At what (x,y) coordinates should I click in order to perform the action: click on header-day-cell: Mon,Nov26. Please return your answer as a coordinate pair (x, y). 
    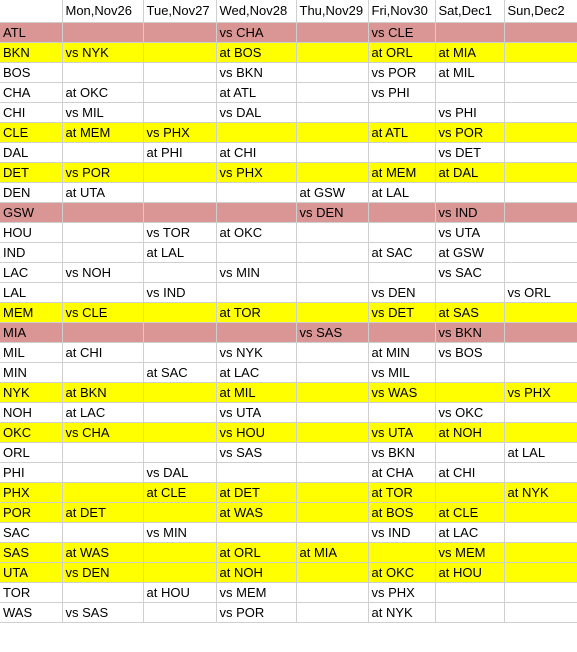
    Looking at the image, I should click on (103, 11).